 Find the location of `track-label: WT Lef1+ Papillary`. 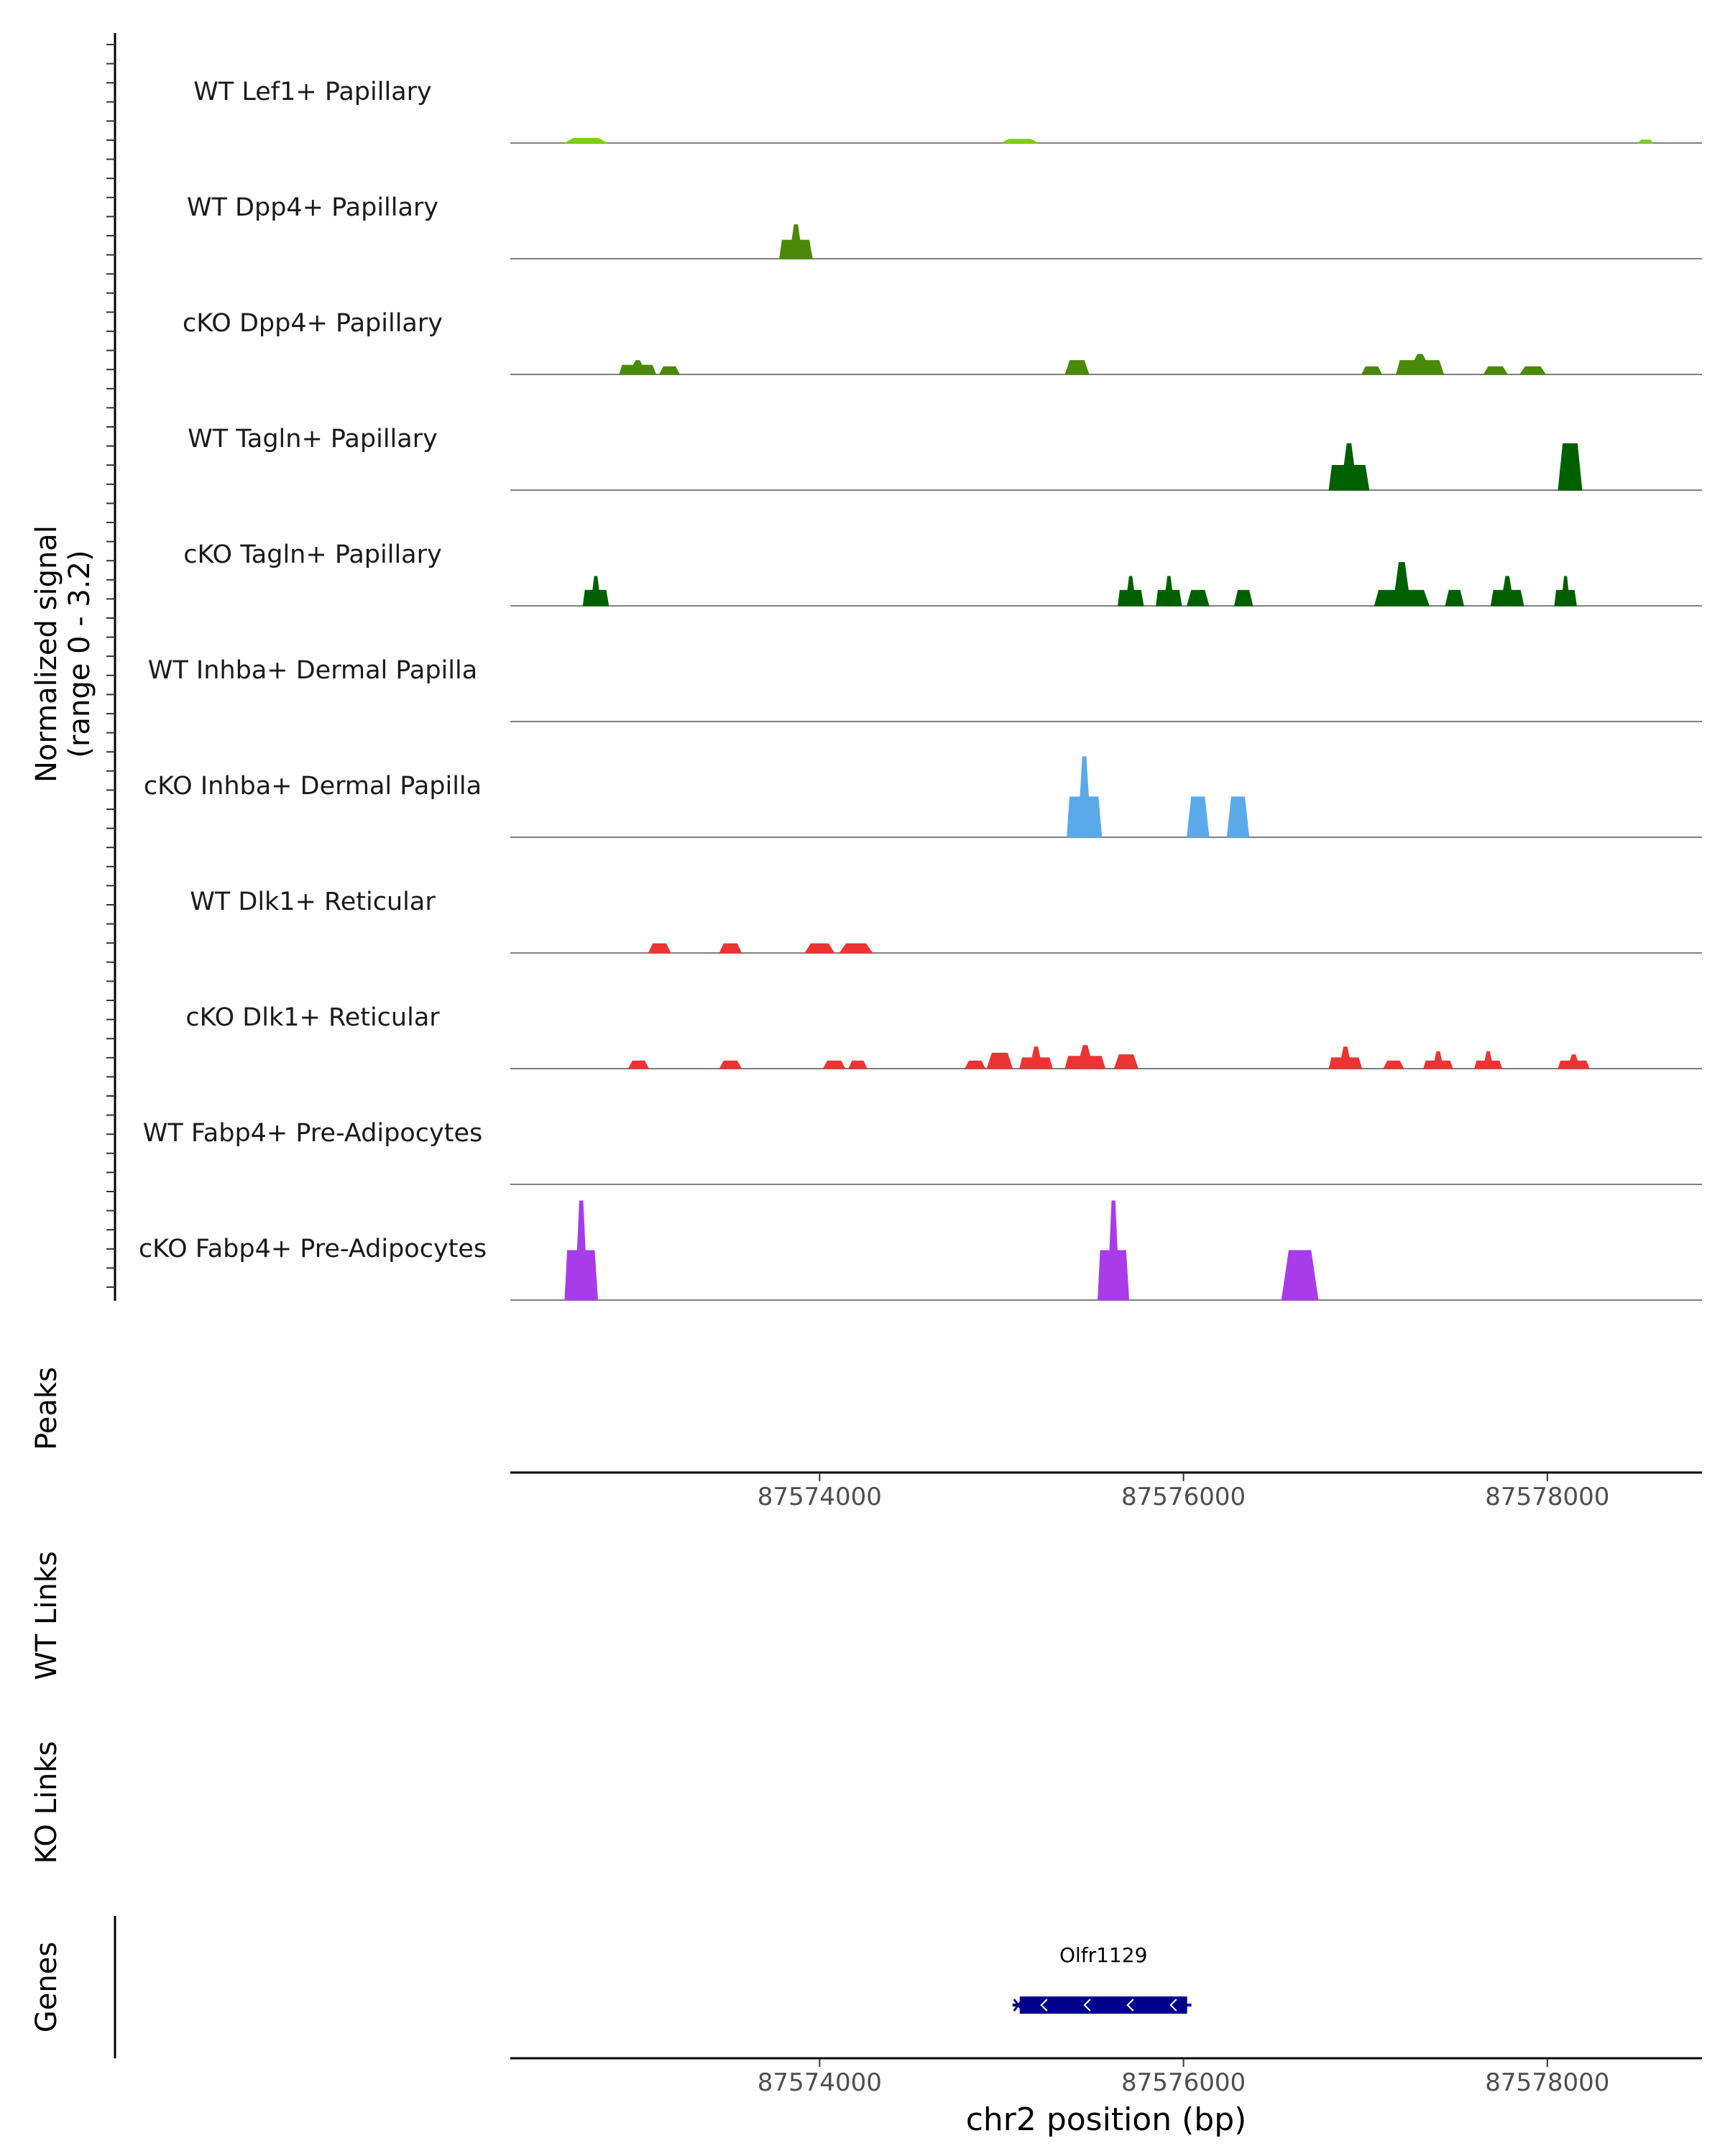

track-label: WT Lef1+ Papillary is located at coordinates (312, 92).